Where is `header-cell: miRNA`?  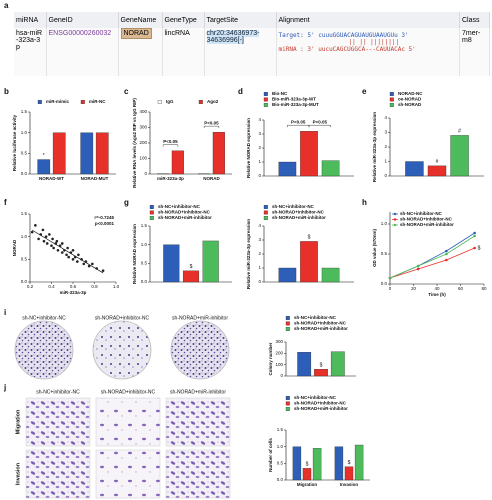
header-cell: miRNA is located at coordinates (30, 20).